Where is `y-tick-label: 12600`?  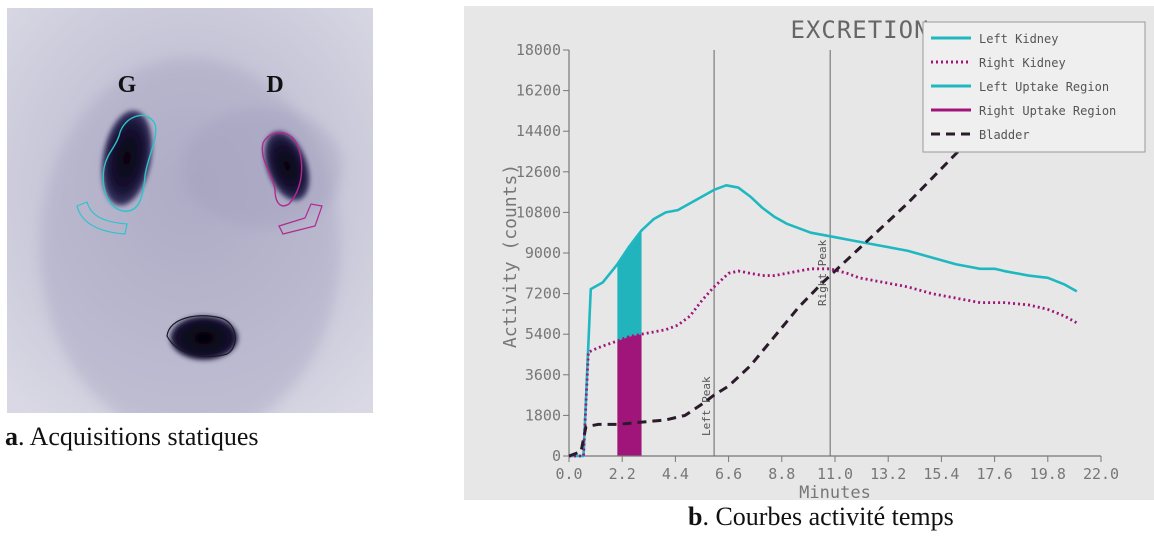
y-tick-label: 12600 is located at coordinates (538, 172).